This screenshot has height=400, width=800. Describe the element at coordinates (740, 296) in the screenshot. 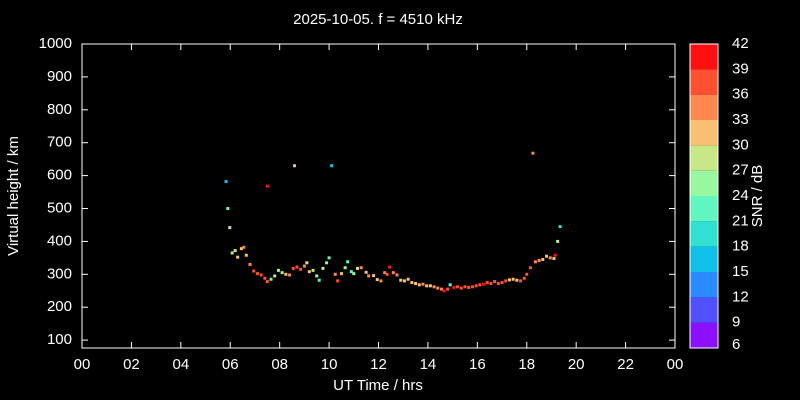

I see `colorbar-tick-label: 12` at that location.